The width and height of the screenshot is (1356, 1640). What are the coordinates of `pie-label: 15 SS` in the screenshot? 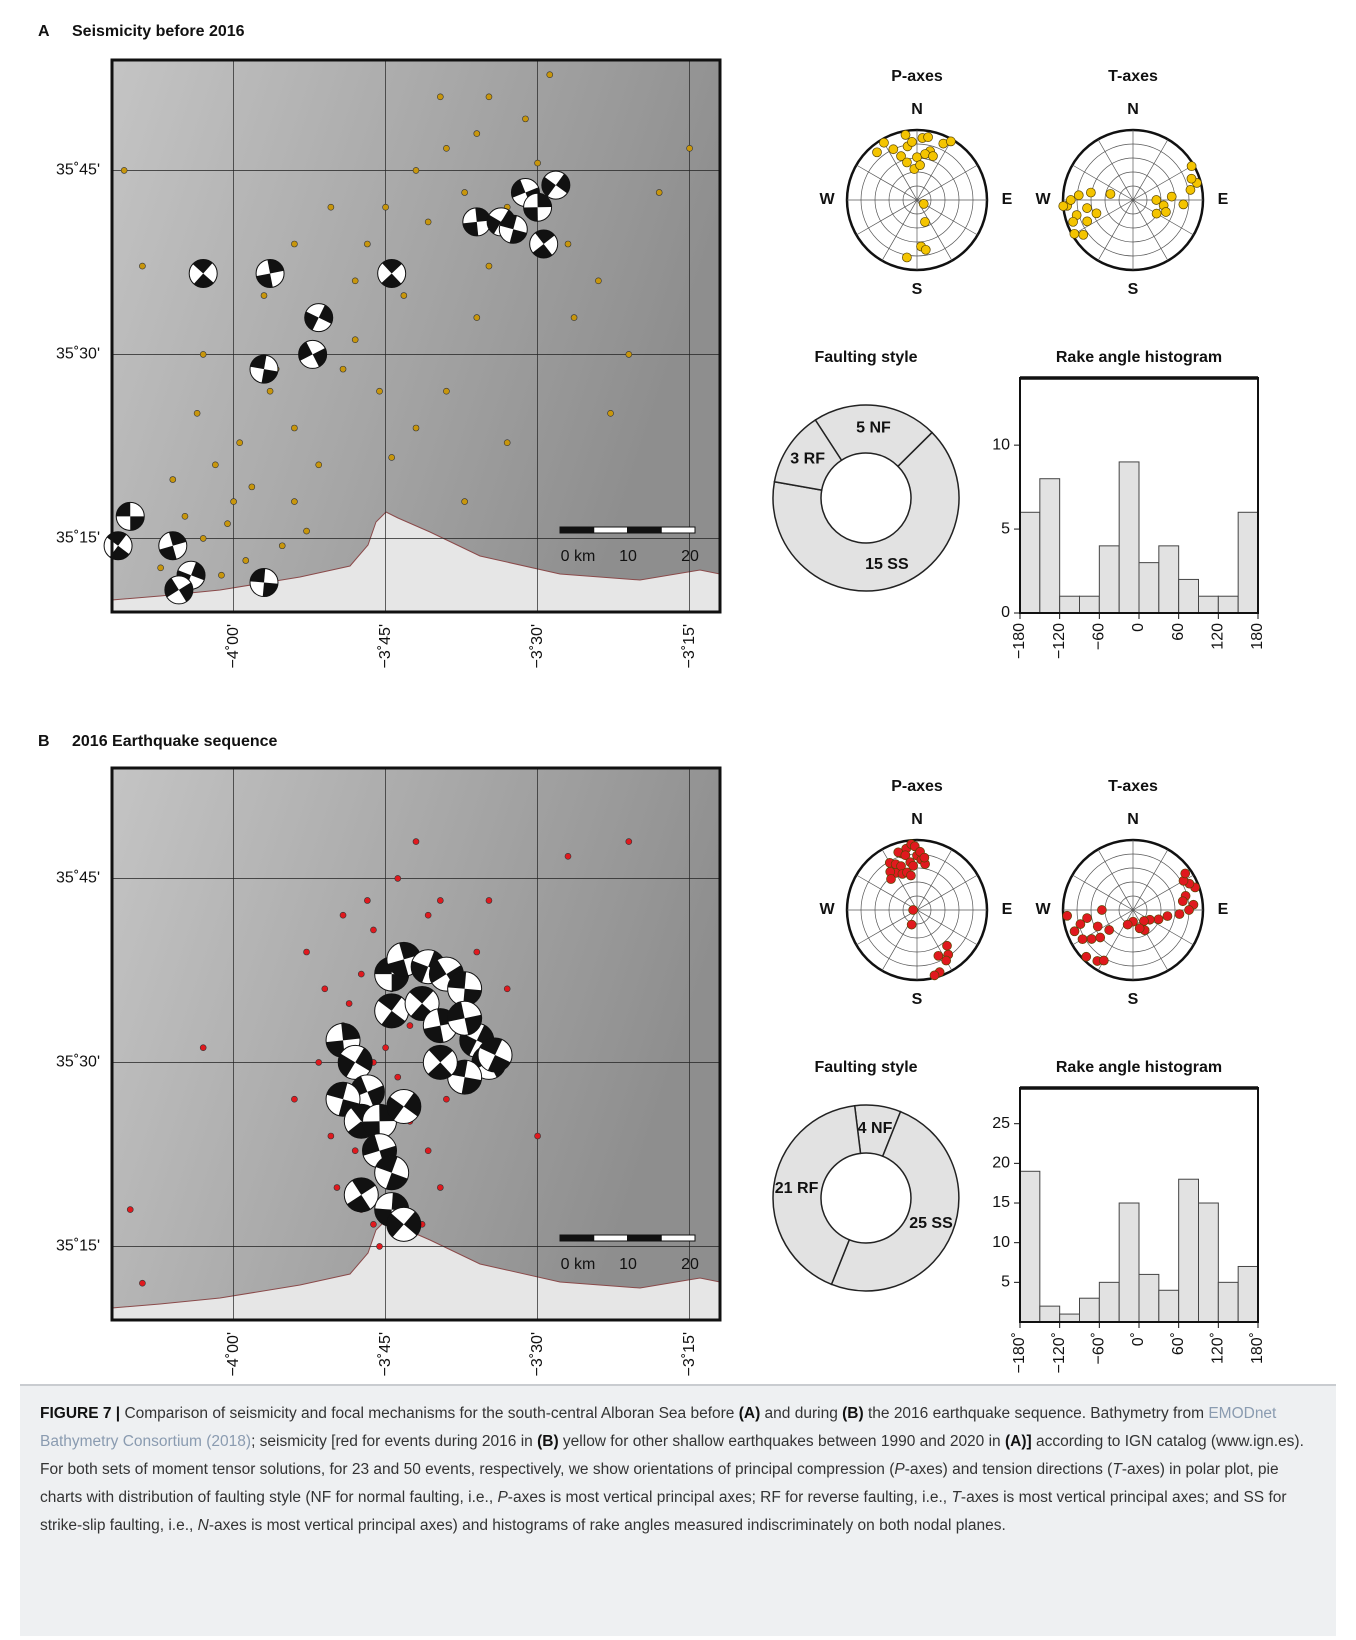 It's located at (887, 564).